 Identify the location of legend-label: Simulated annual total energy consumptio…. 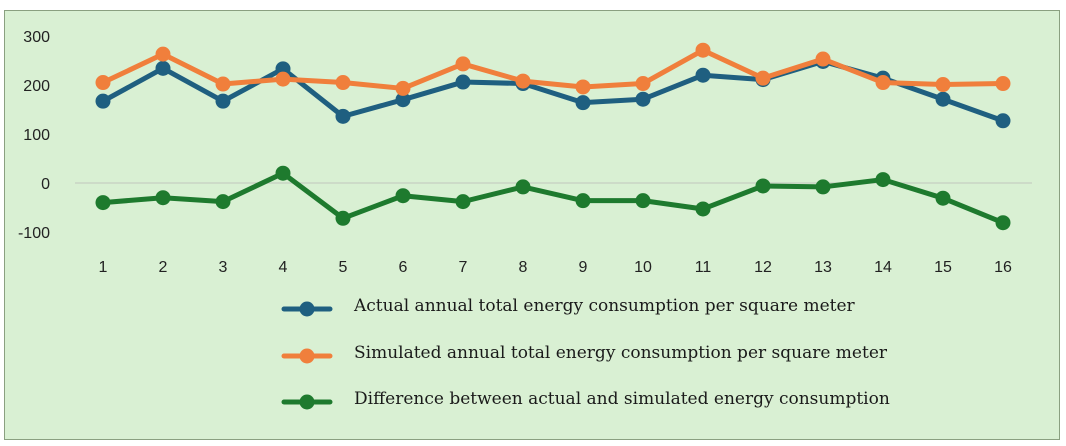
(621, 353).